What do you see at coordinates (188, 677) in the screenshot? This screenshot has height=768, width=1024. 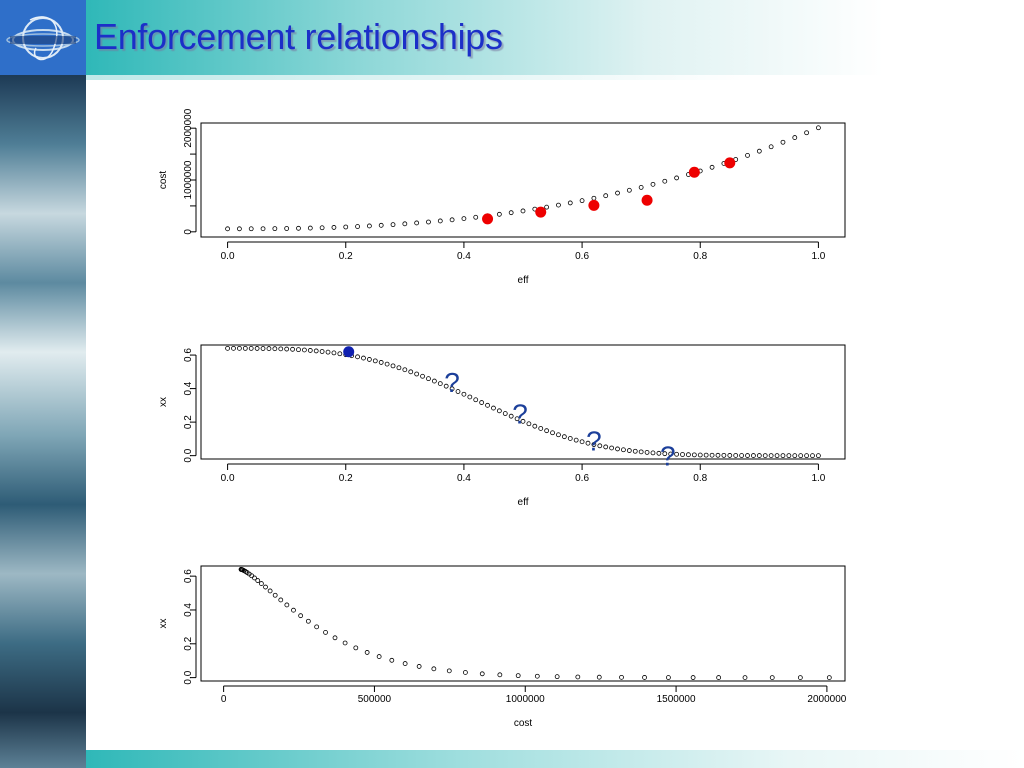 I see `y-tick-label: 0.0` at bounding box center [188, 677].